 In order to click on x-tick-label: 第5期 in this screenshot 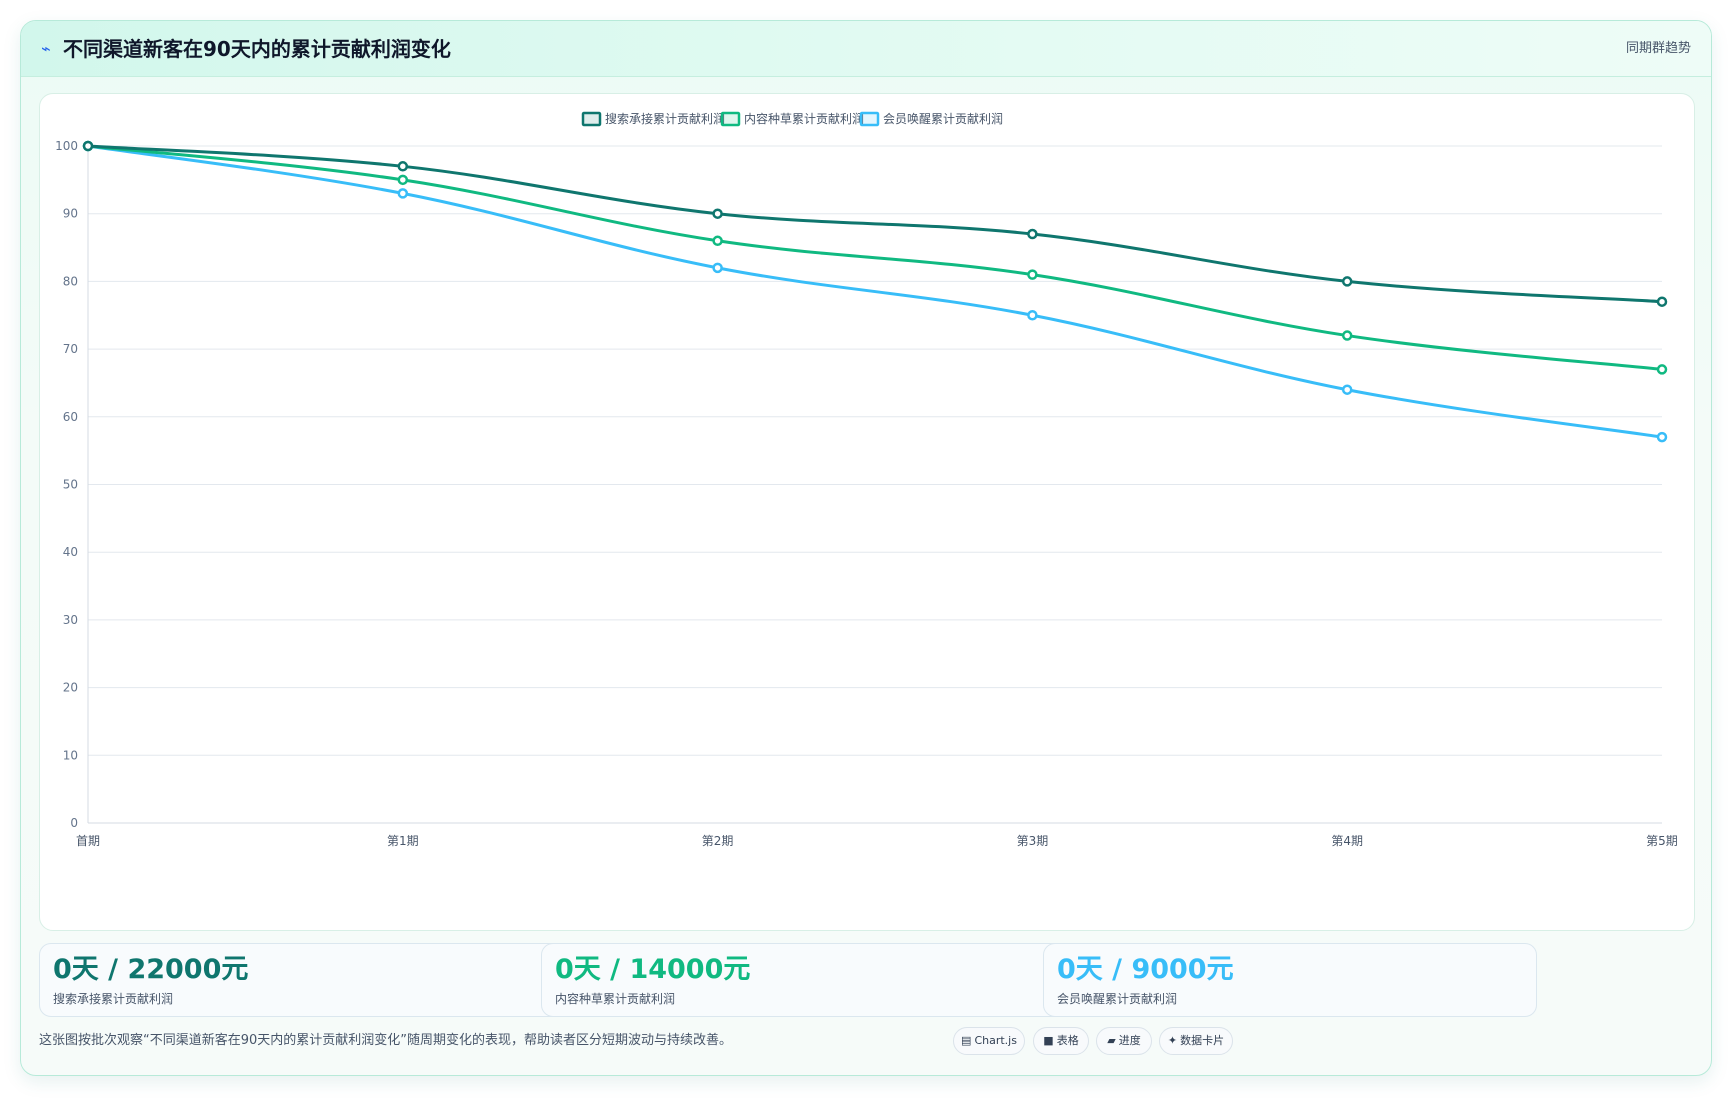, I will do `click(1662, 841)`.